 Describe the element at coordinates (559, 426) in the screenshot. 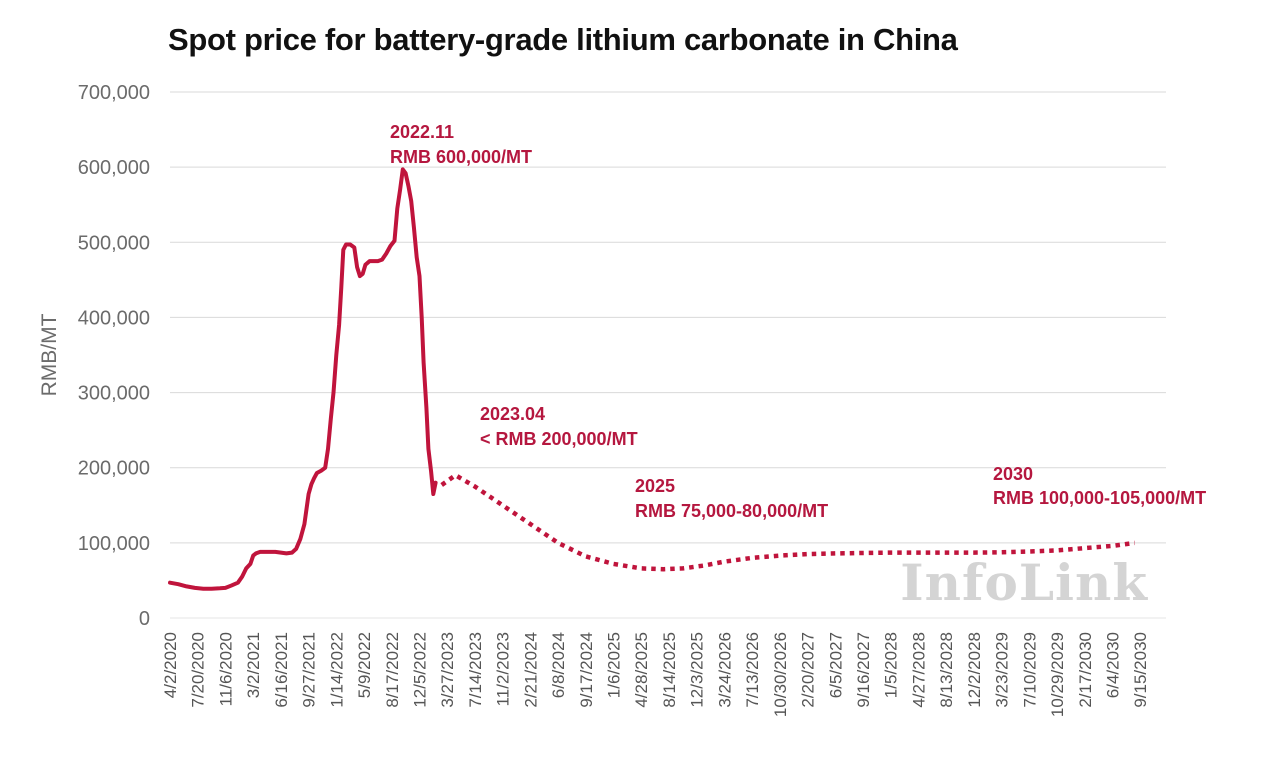

I see `annotation-drop: 2023.04 < RMB 200,000/MT` at that location.